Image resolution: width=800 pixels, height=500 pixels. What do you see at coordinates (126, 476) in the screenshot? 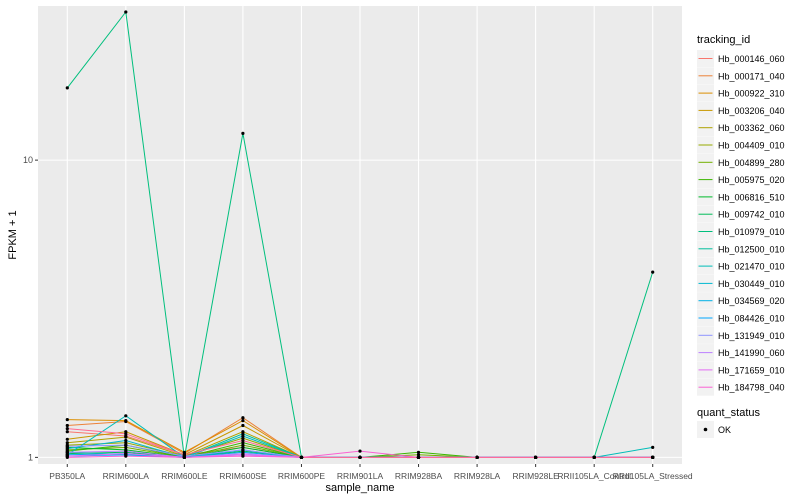
I see `x-tick-label: RRIM600LA` at bounding box center [126, 476].